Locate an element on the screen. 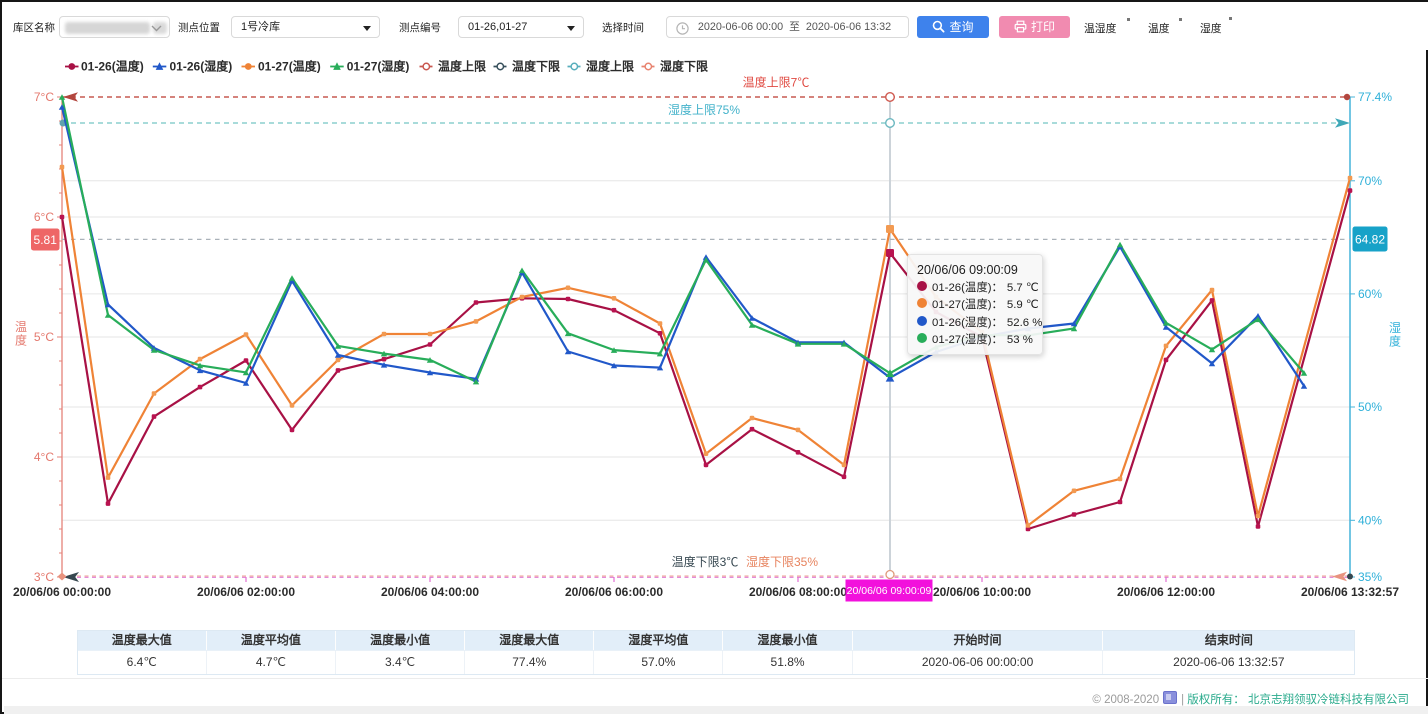  svg-text: 01-26(湿度) is located at coordinates (201, 66).